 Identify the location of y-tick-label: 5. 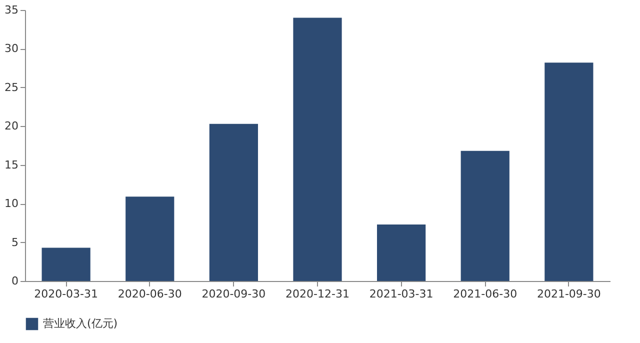
(15, 242).